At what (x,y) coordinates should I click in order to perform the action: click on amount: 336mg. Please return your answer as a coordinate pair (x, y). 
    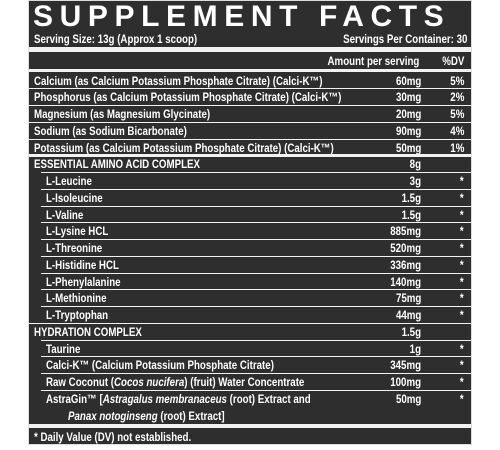
    Looking at the image, I should click on (405, 264).